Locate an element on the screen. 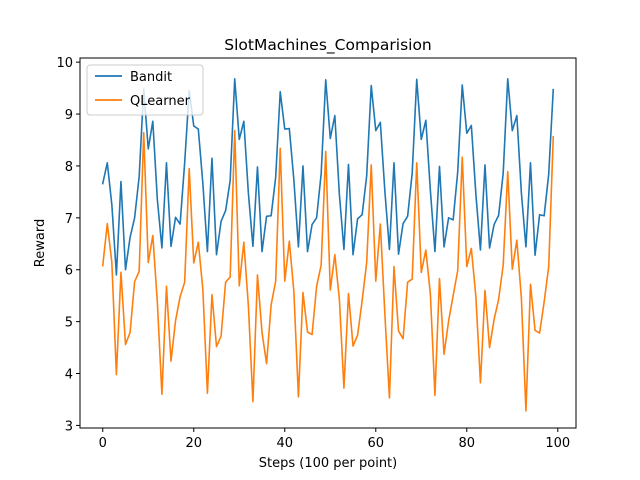  y-tick-label: 3 is located at coordinates (69, 426).